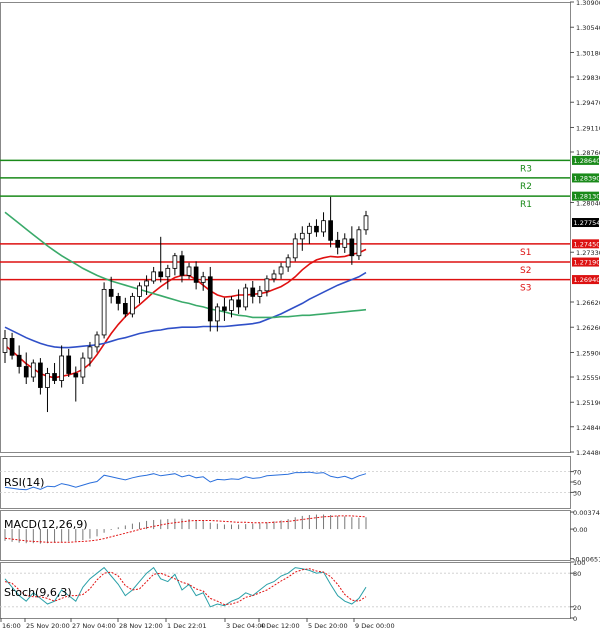 The width and height of the screenshot is (600, 639). I want to click on indicator-tick-label: 80, so click(577, 574).